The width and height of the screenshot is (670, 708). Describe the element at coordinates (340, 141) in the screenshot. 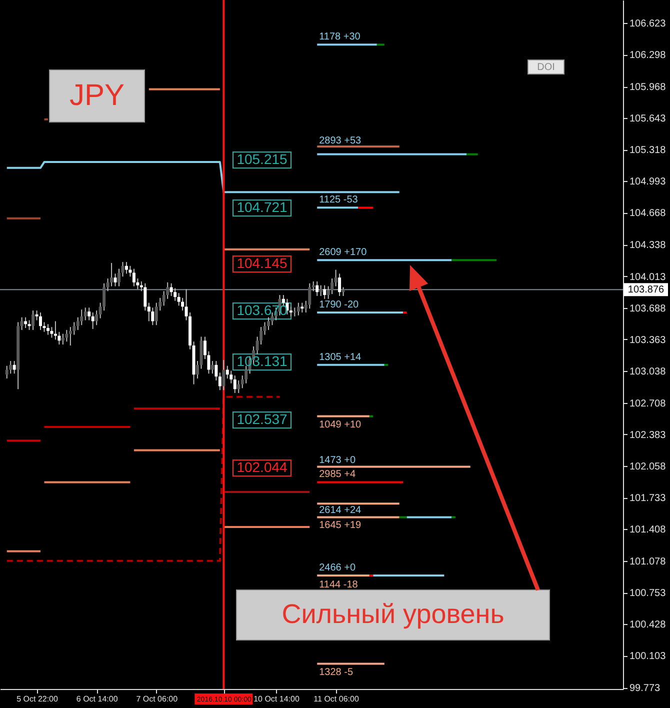

I see `annotation: 2893 +53` at that location.